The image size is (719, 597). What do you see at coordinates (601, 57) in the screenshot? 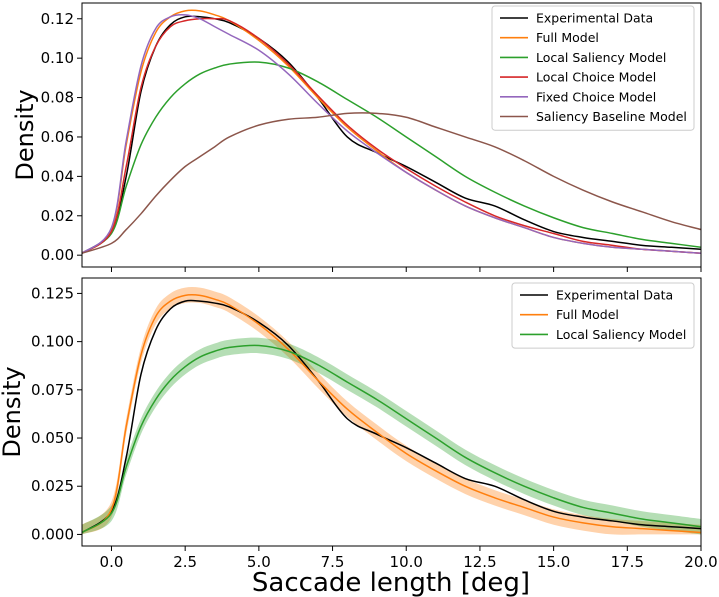
I see `top-legend-label-local-saliency-model: Local Saliency Model` at bounding box center [601, 57].